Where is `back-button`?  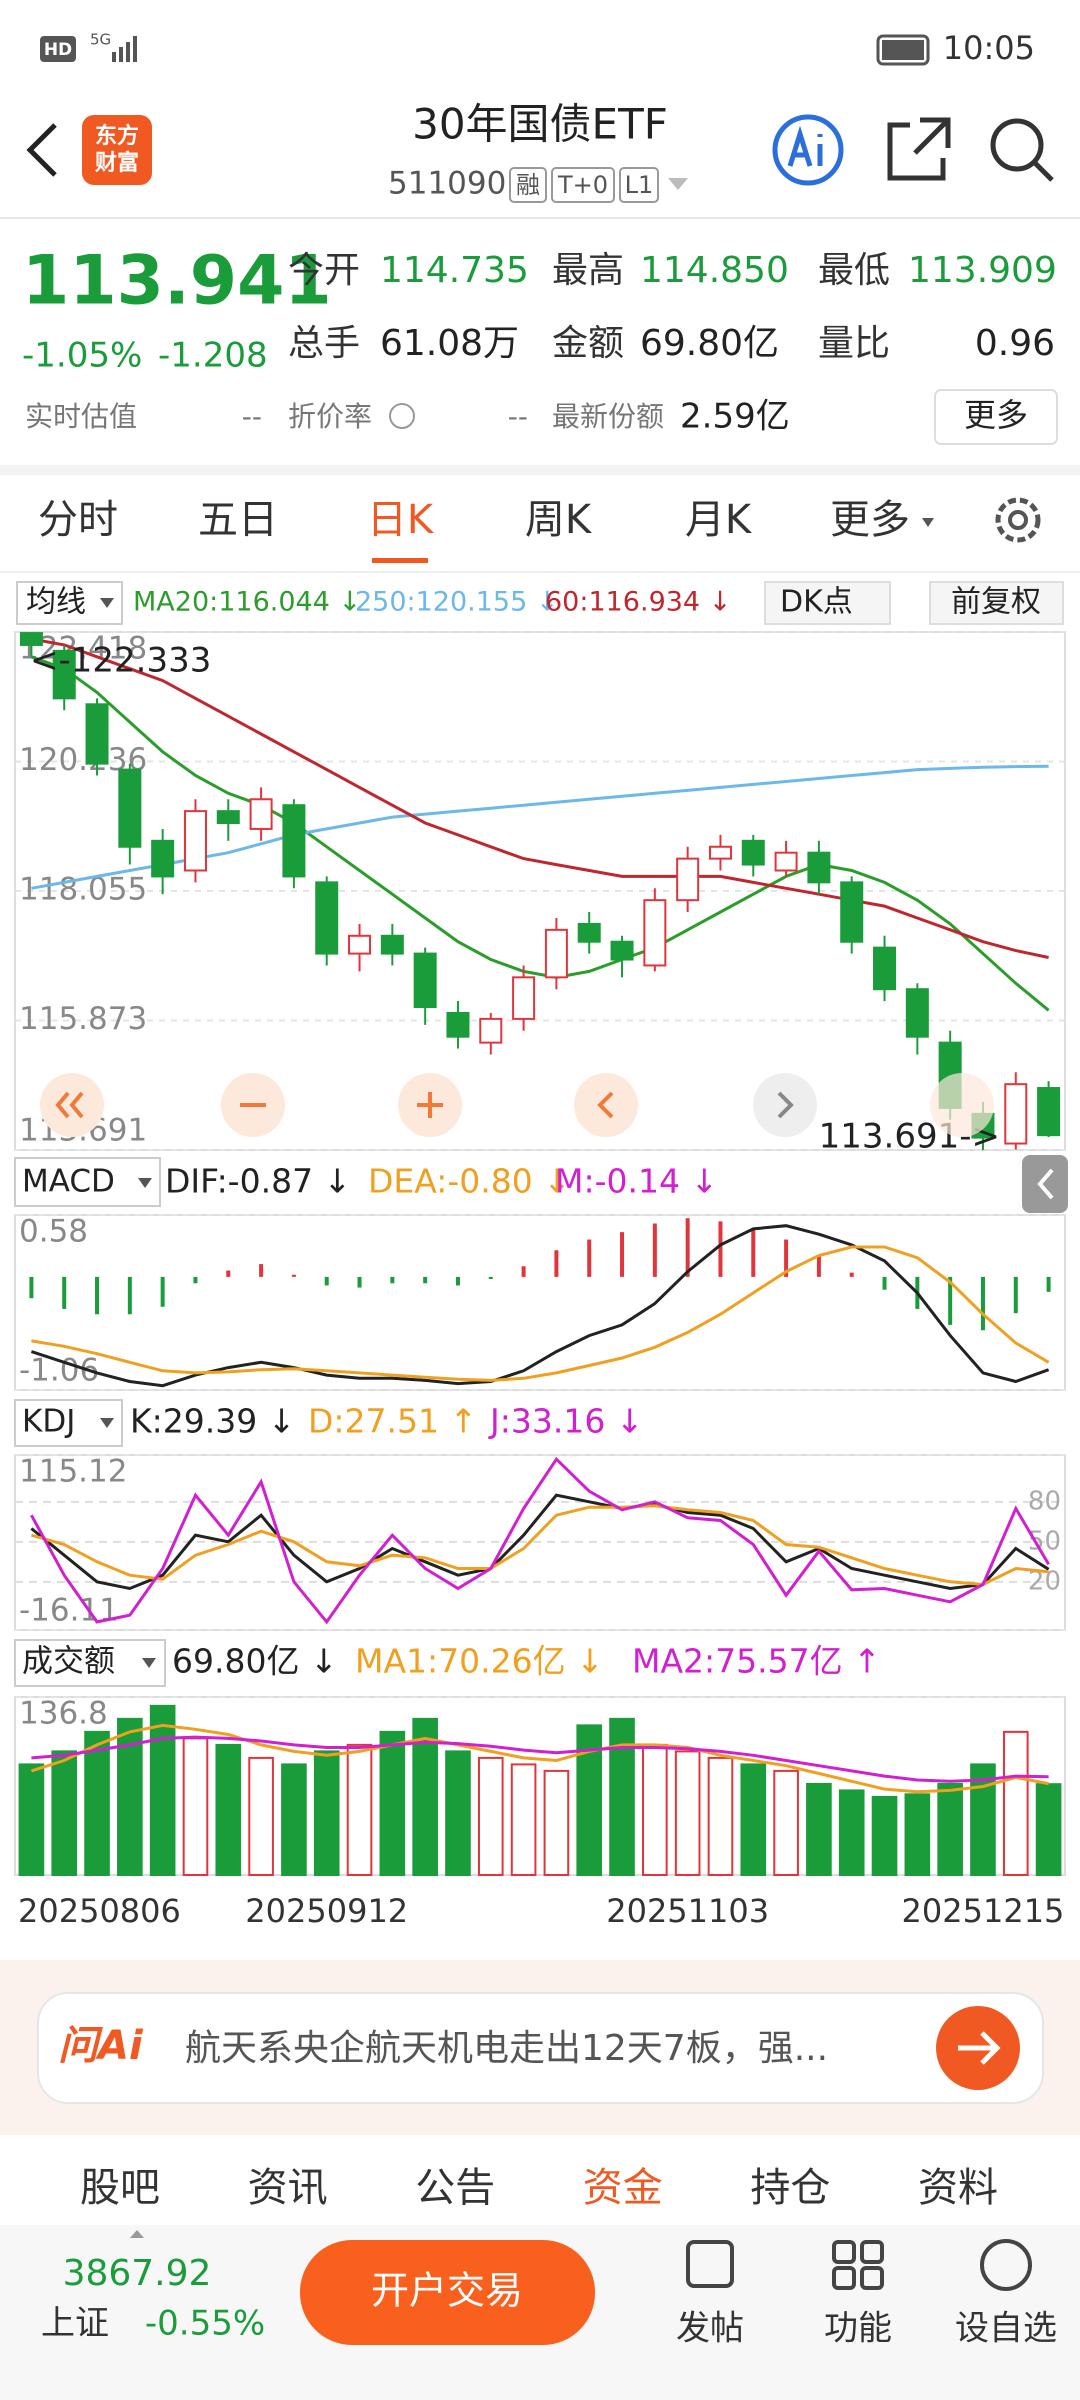
back-button is located at coordinates (41, 150).